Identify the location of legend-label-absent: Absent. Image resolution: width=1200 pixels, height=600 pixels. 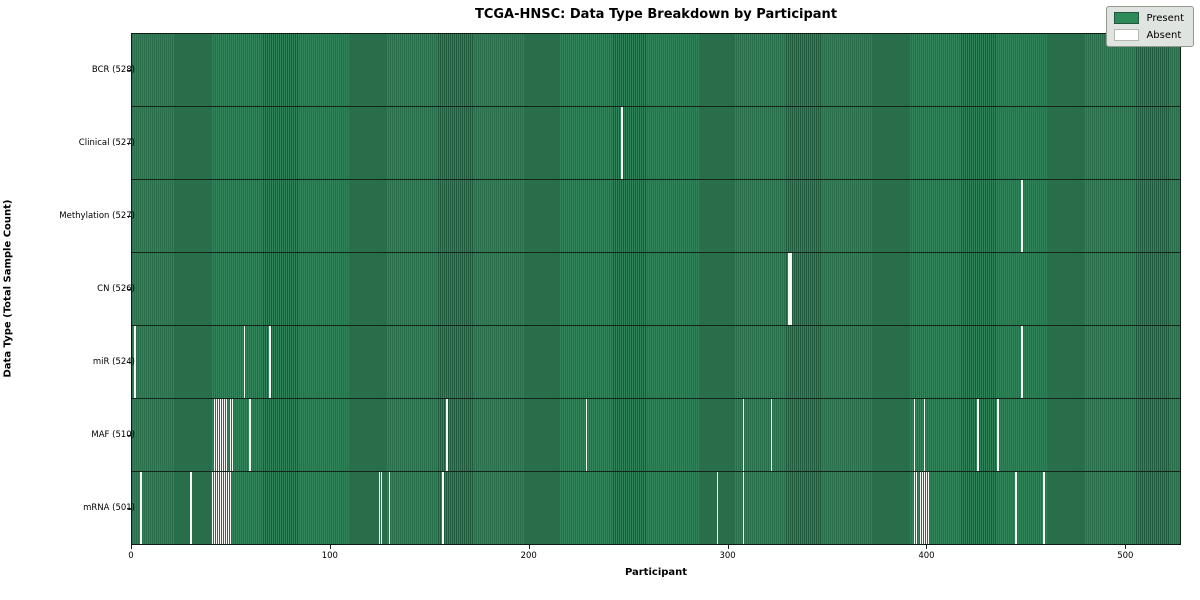
(1164, 35).